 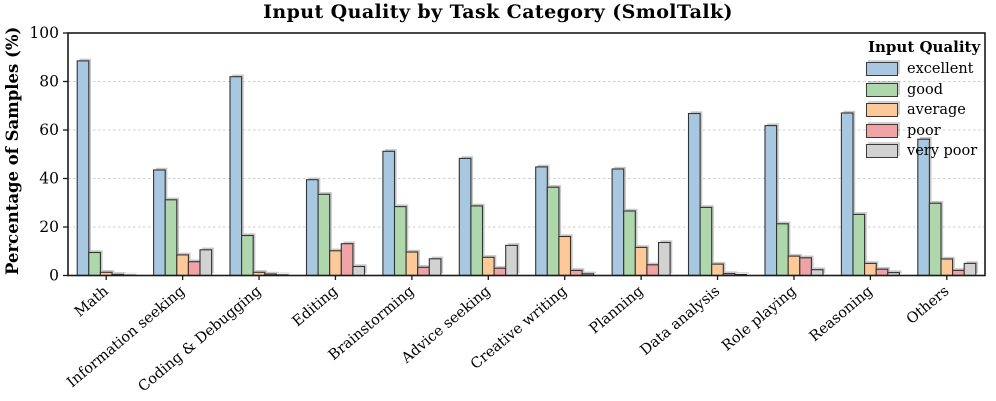 I want to click on bar-role-playing-excellent, so click(x=771, y=201).